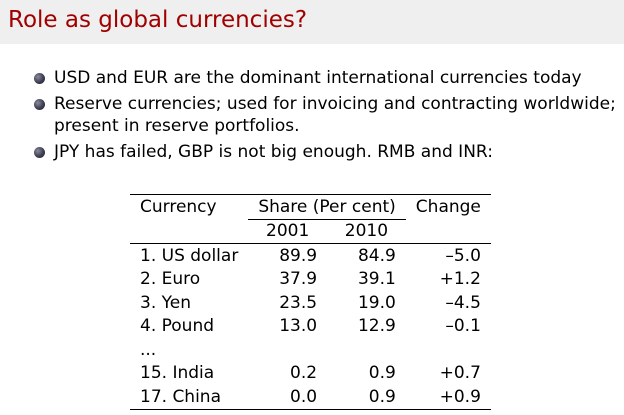 The height and width of the screenshot is (415, 624). What do you see at coordinates (158, 20) in the screenshot?
I see `slide-title: Role as global currencies?` at bounding box center [158, 20].